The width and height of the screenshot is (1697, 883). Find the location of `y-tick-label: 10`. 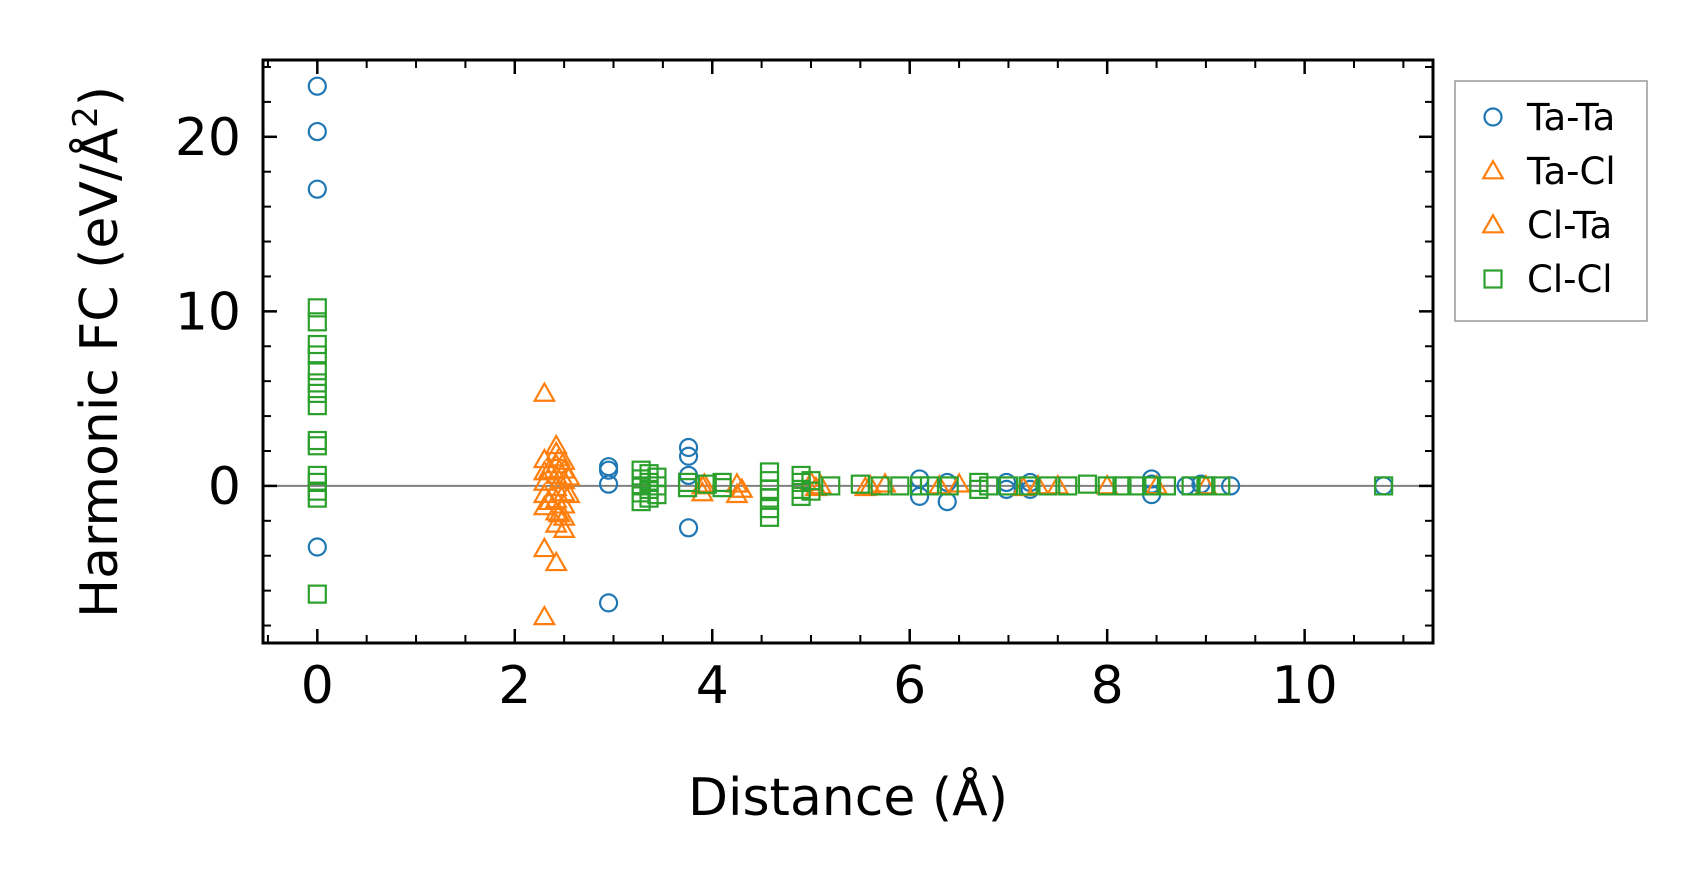

y-tick-label: 10 is located at coordinates (208, 312).